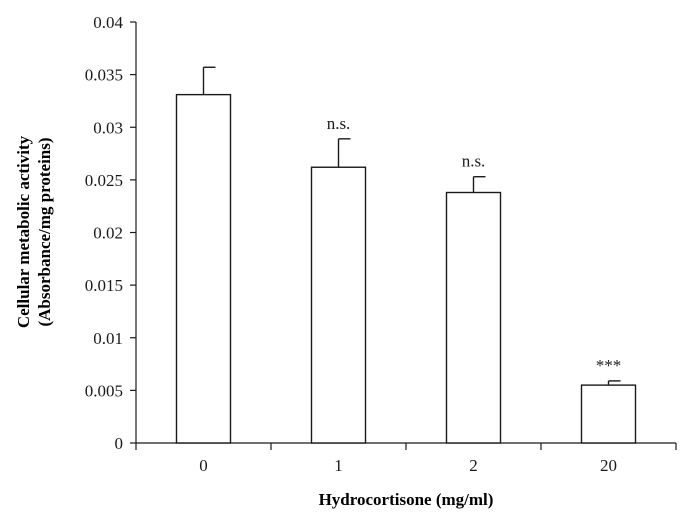  What do you see at coordinates (104, 285) in the screenshot?
I see `y-tick-label: 0.015` at bounding box center [104, 285].